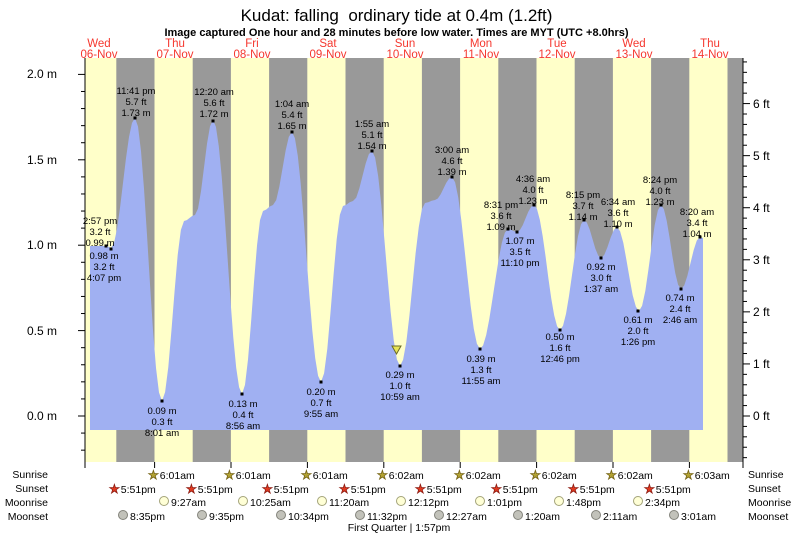  I want to click on tide-annotation: 12:20 am 5.6 ft 1.72 m, so click(214, 103).